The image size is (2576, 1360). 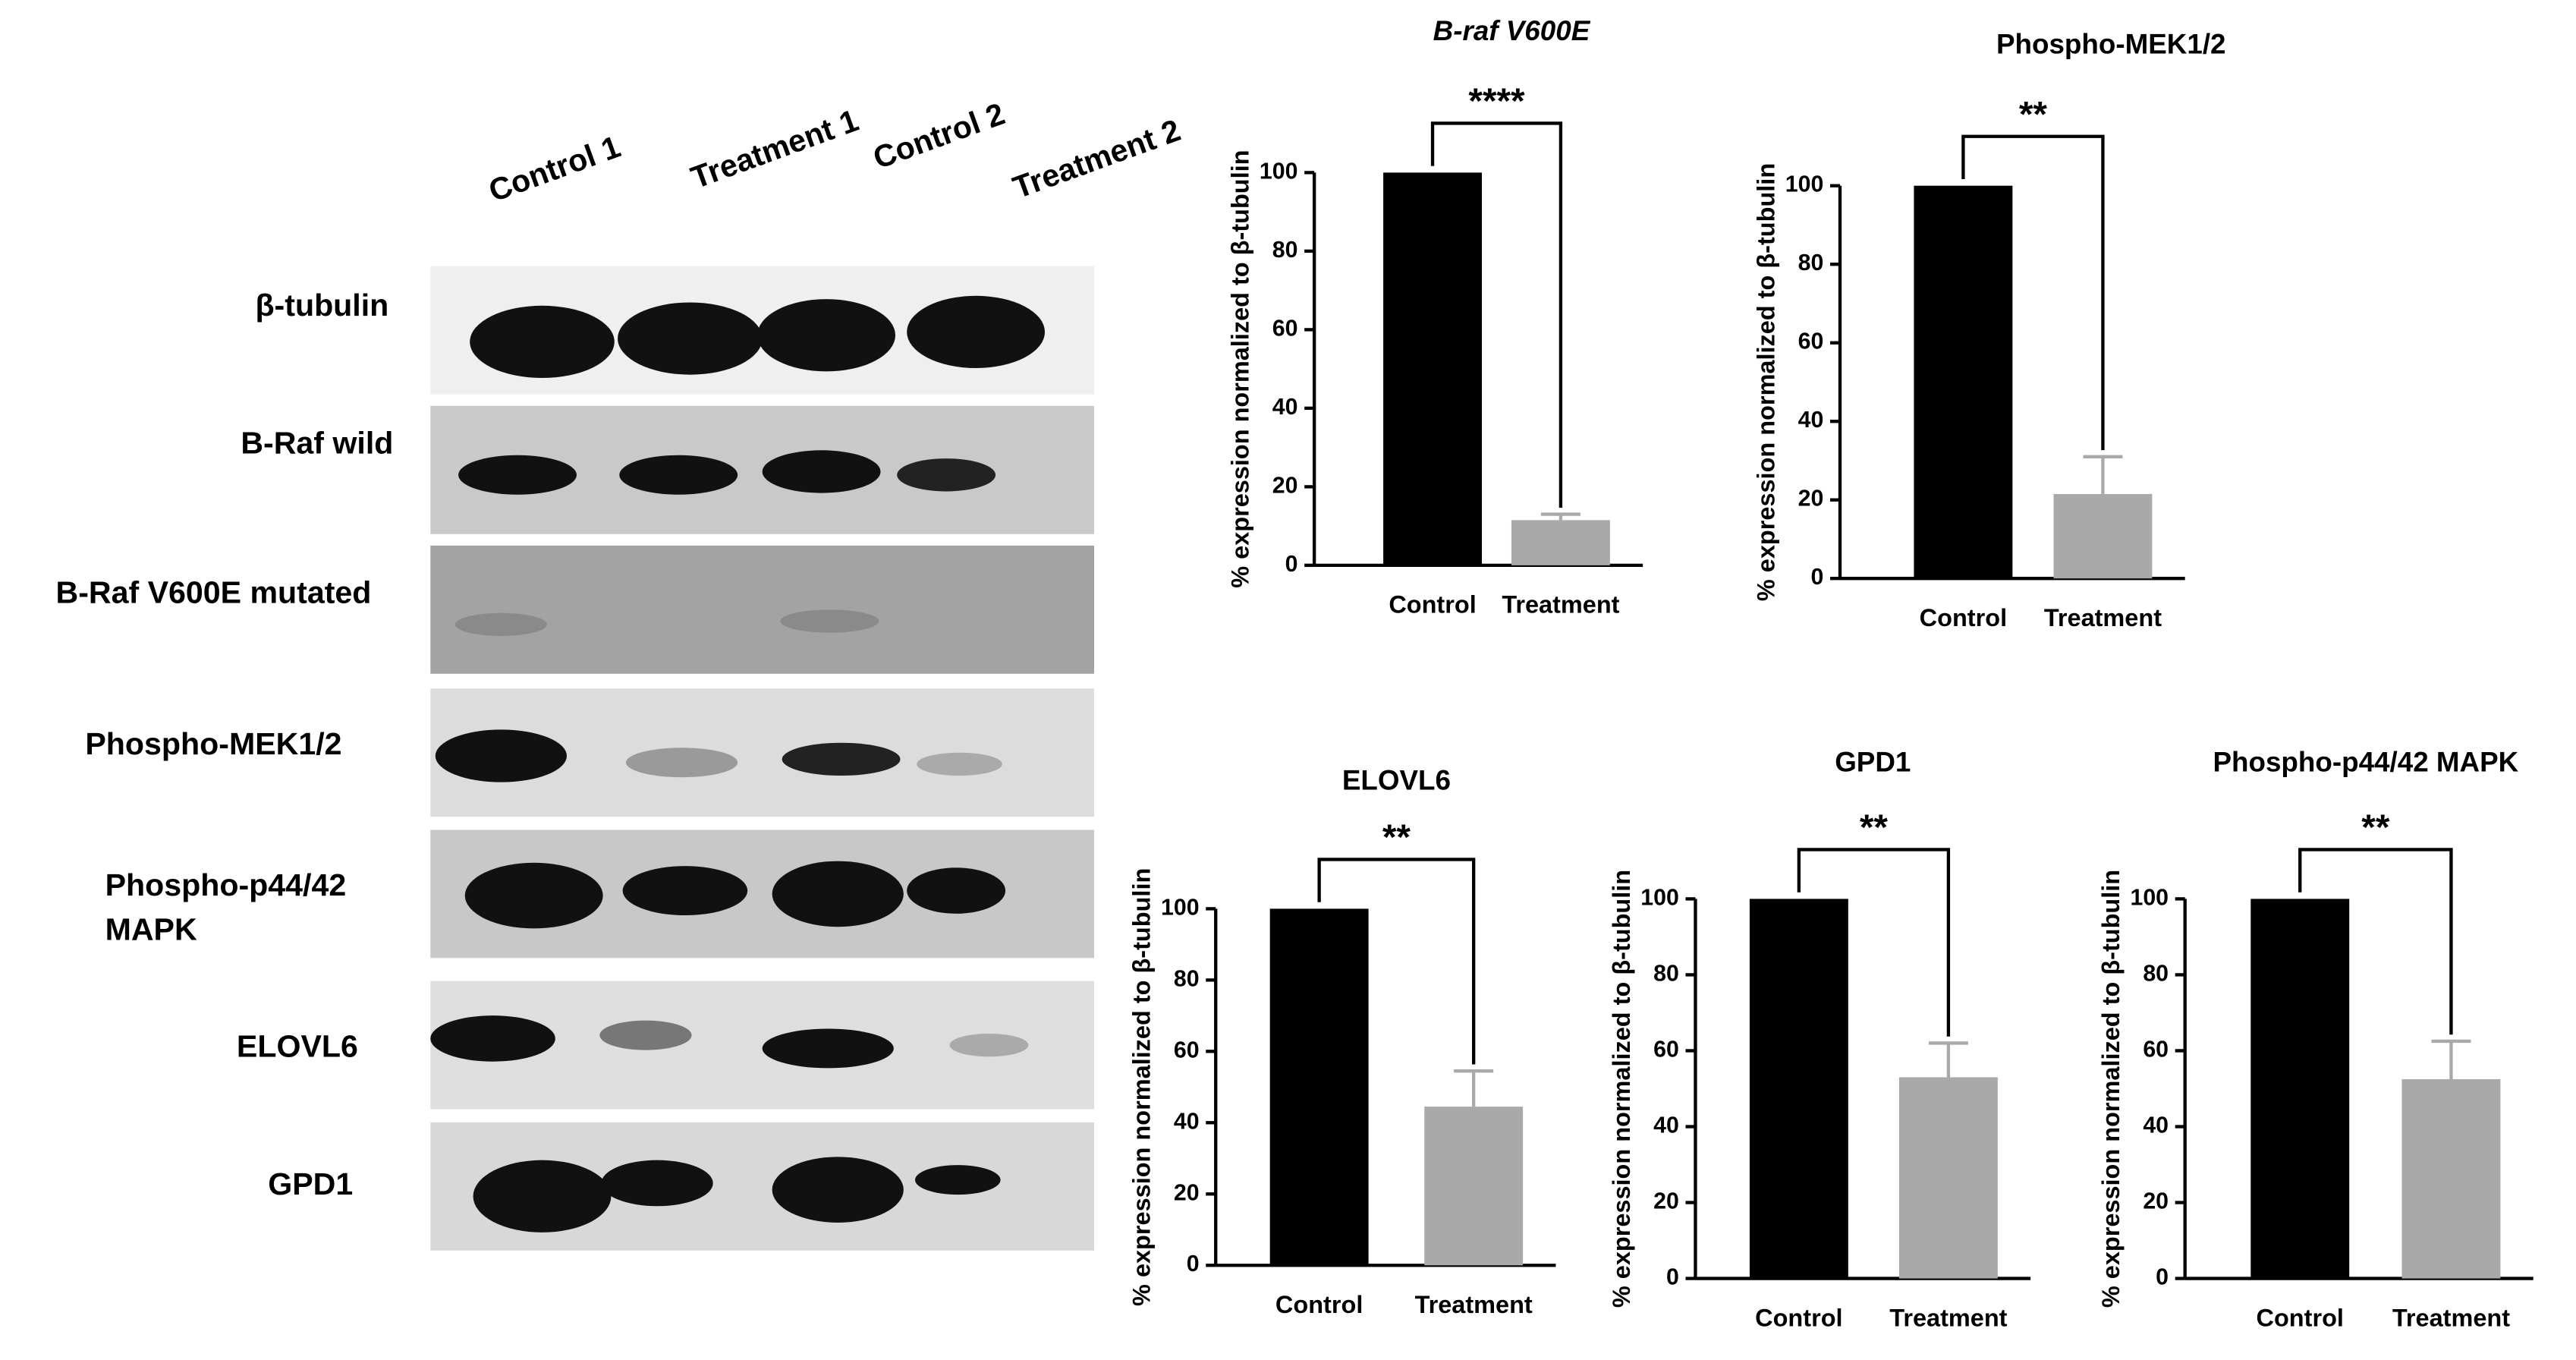 What do you see at coordinates (213, 743) in the screenshot?
I see `row-label: Phospho-MEK1/2` at bounding box center [213, 743].